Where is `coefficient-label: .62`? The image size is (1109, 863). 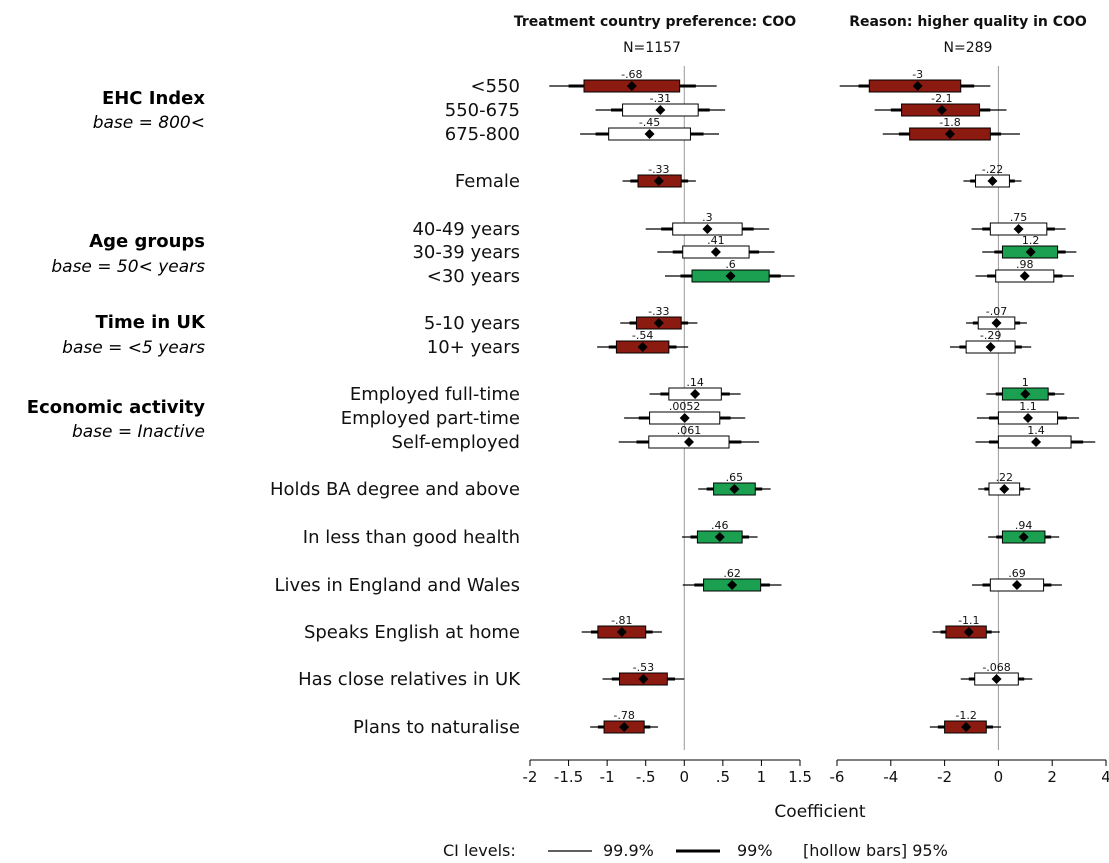
coefficient-label: .62 is located at coordinates (732, 573).